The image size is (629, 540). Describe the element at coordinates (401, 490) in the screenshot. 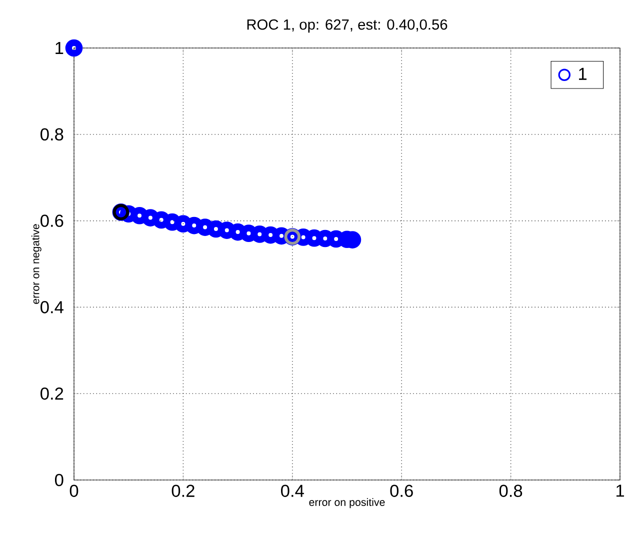

I see `x-tick-label: 0.6` at that location.